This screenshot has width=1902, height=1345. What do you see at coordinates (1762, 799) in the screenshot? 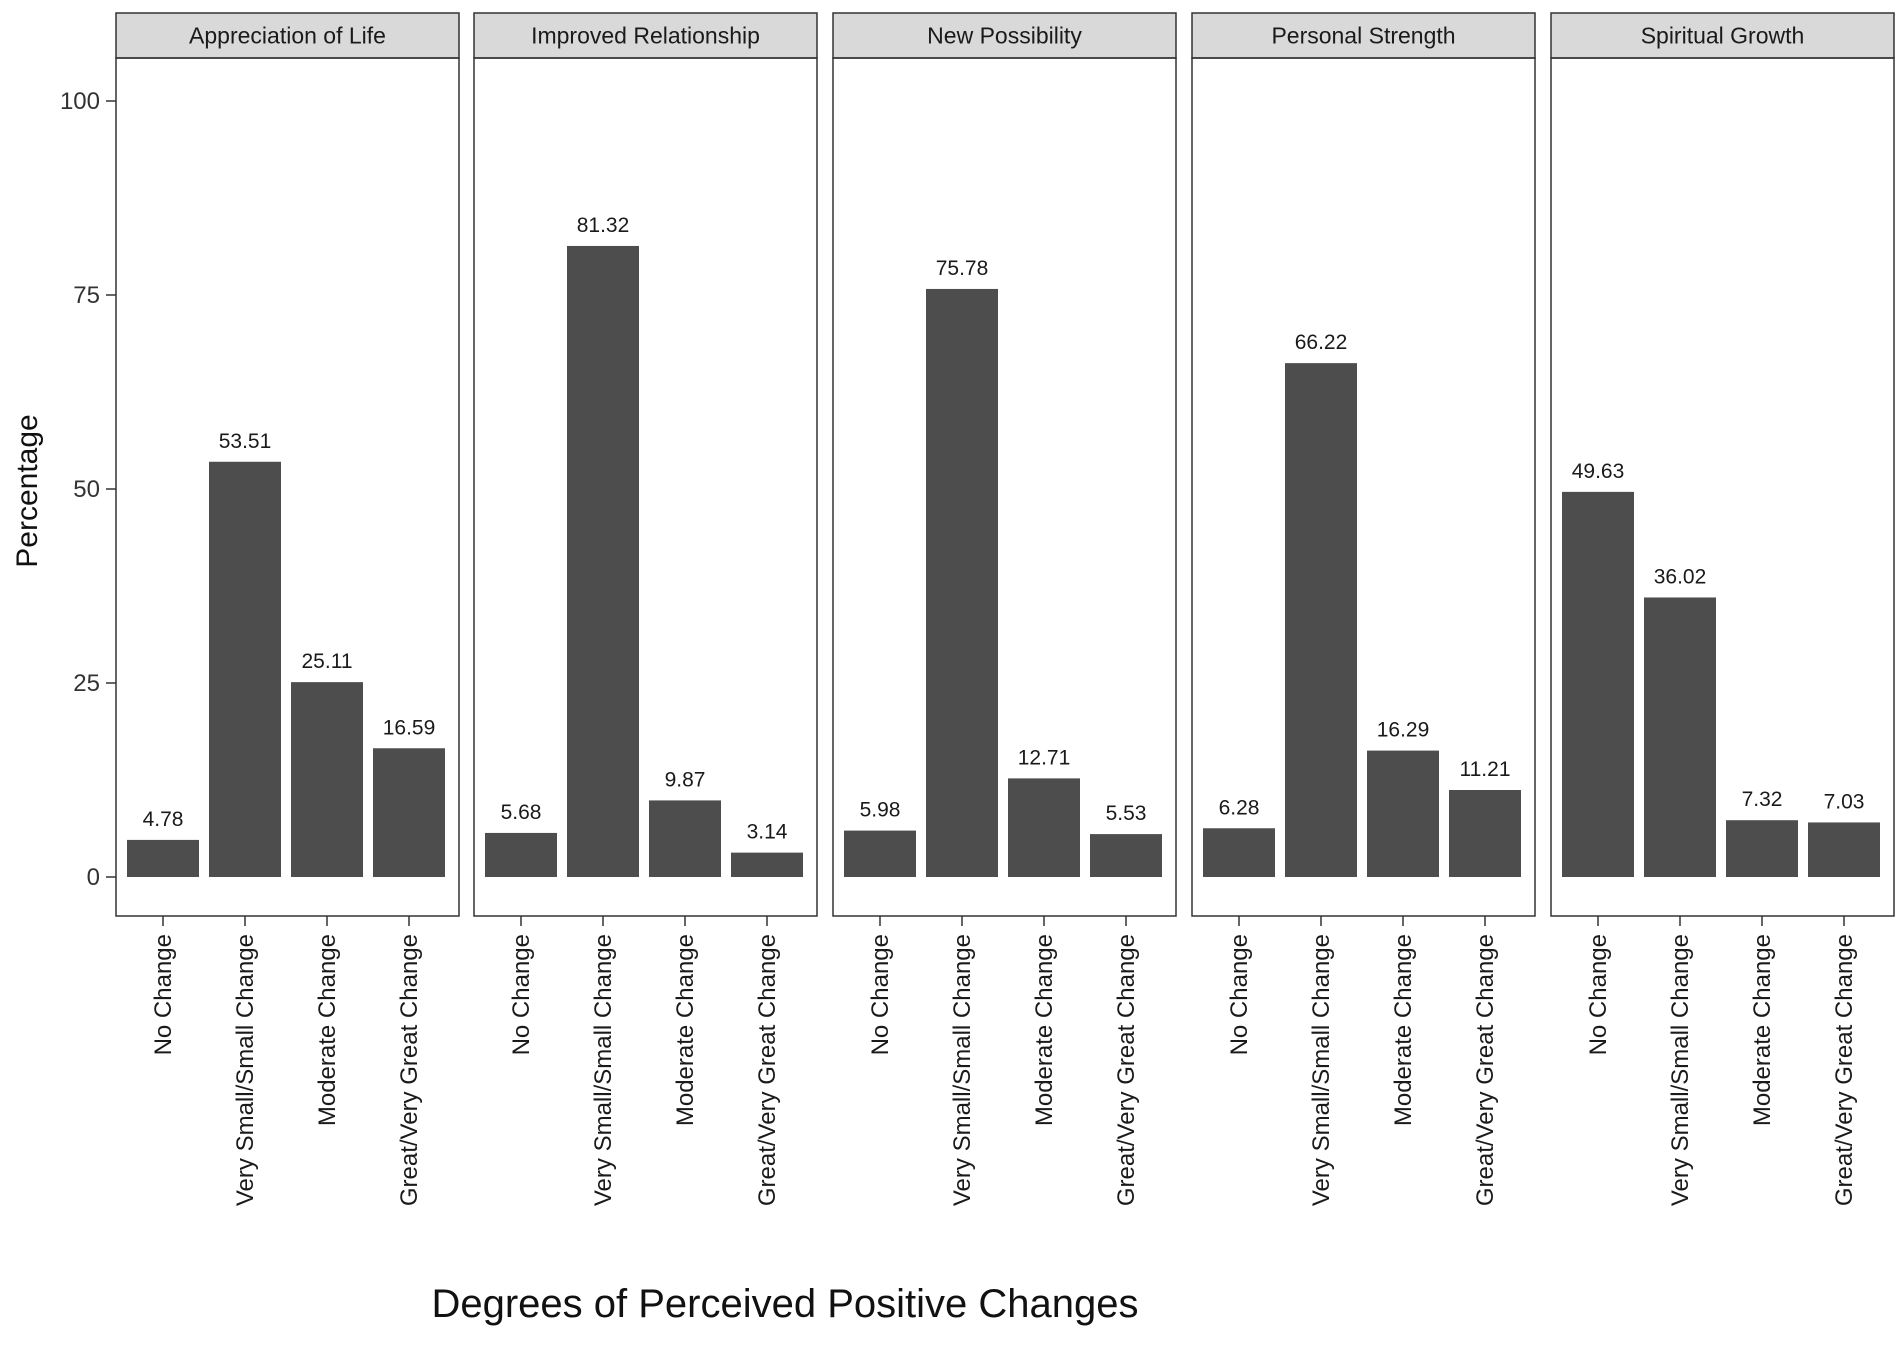
I see `bar-value-label: 7.32` at bounding box center [1762, 799].